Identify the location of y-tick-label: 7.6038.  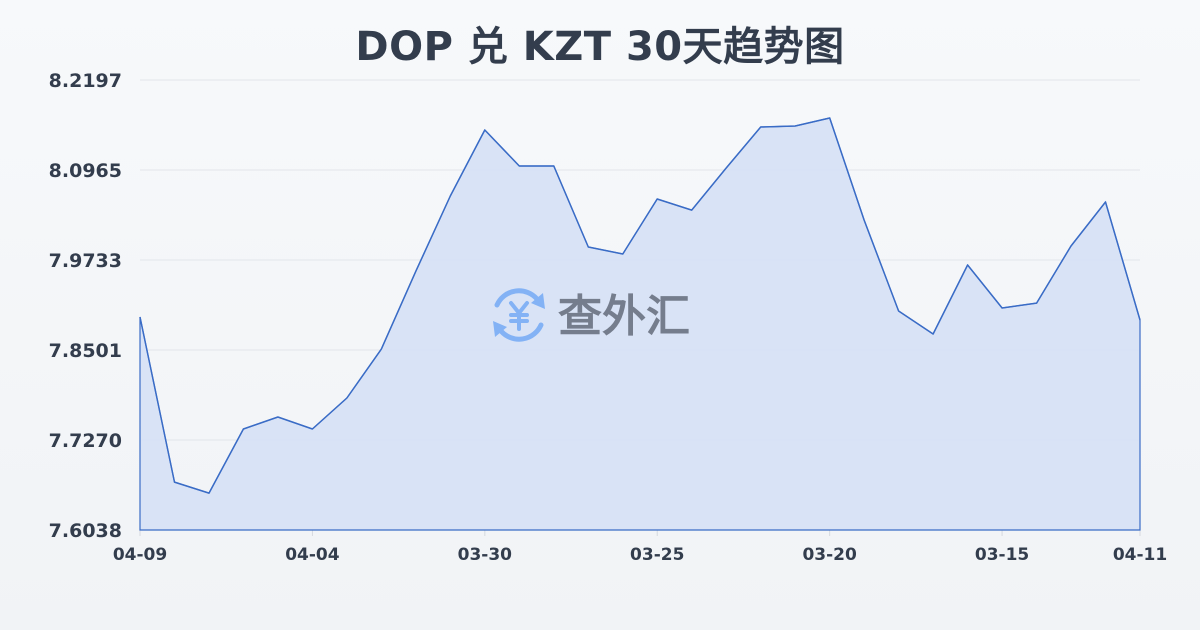
(85, 531).